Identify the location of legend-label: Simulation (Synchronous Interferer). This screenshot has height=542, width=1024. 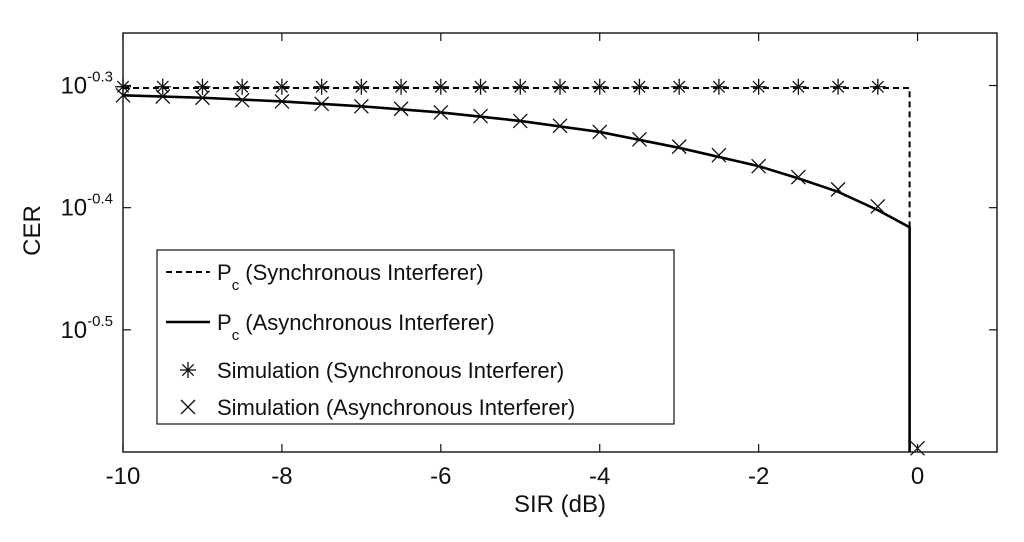
(390, 370).